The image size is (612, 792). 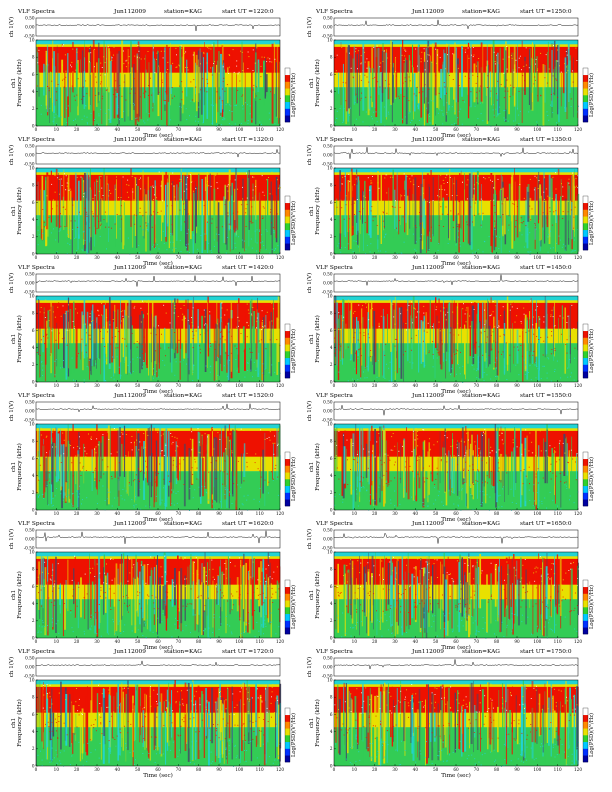 I want to click on x-tick-label: 70, so click(x=179, y=257).